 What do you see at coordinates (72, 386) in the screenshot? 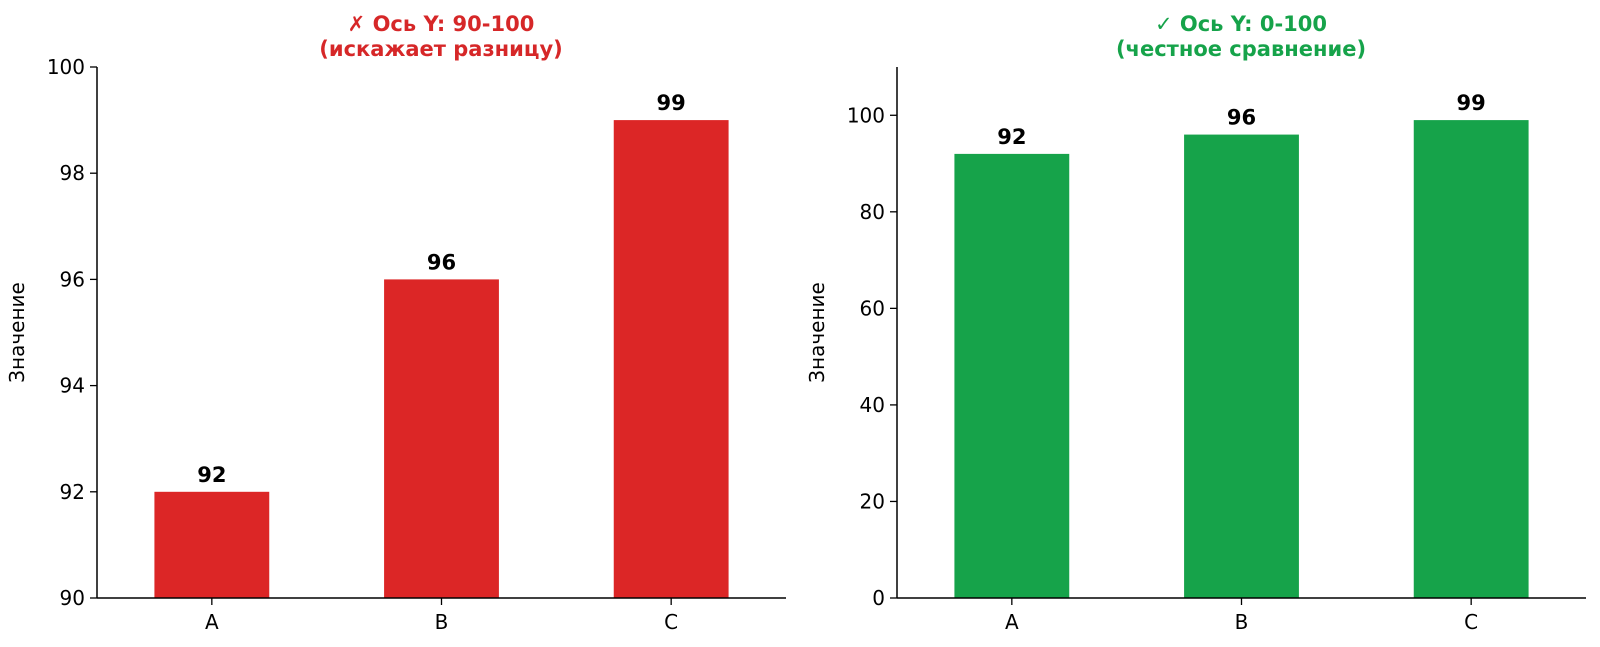
I see `y-tick-label: 94` at bounding box center [72, 386].